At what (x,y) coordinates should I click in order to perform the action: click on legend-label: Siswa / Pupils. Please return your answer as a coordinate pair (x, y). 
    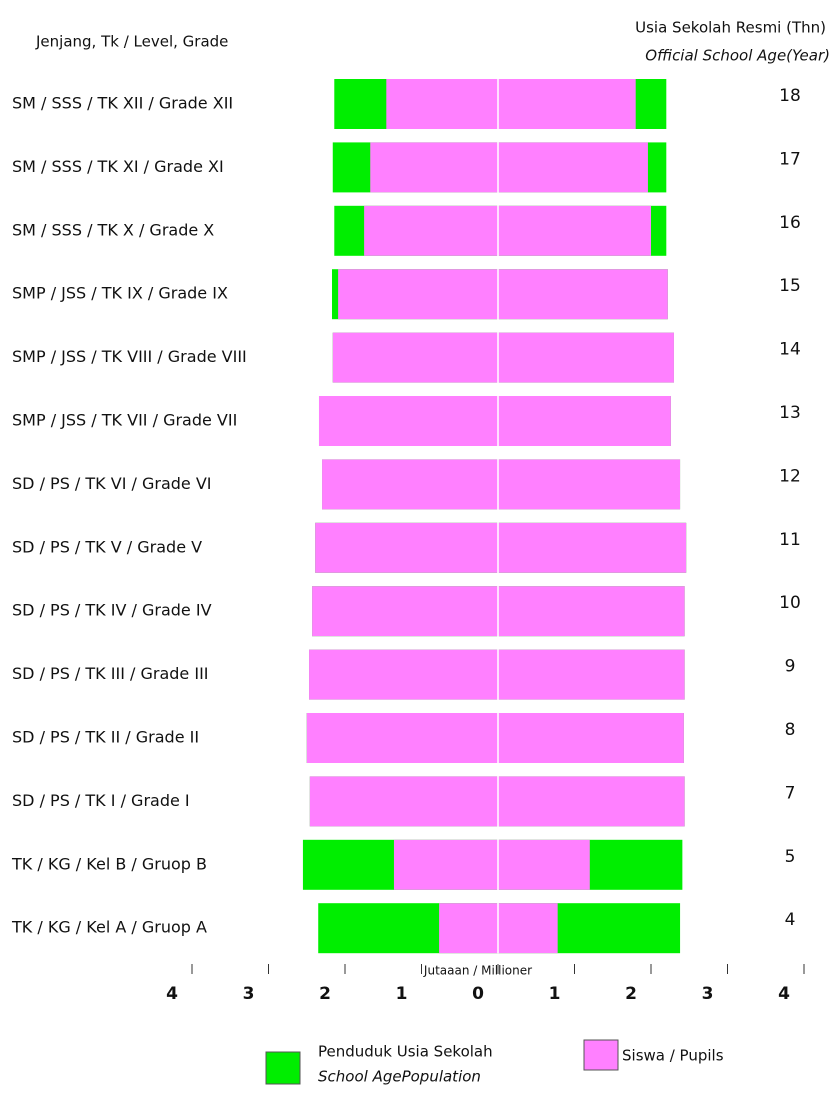
    Looking at the image, I should click on (673, 1056).